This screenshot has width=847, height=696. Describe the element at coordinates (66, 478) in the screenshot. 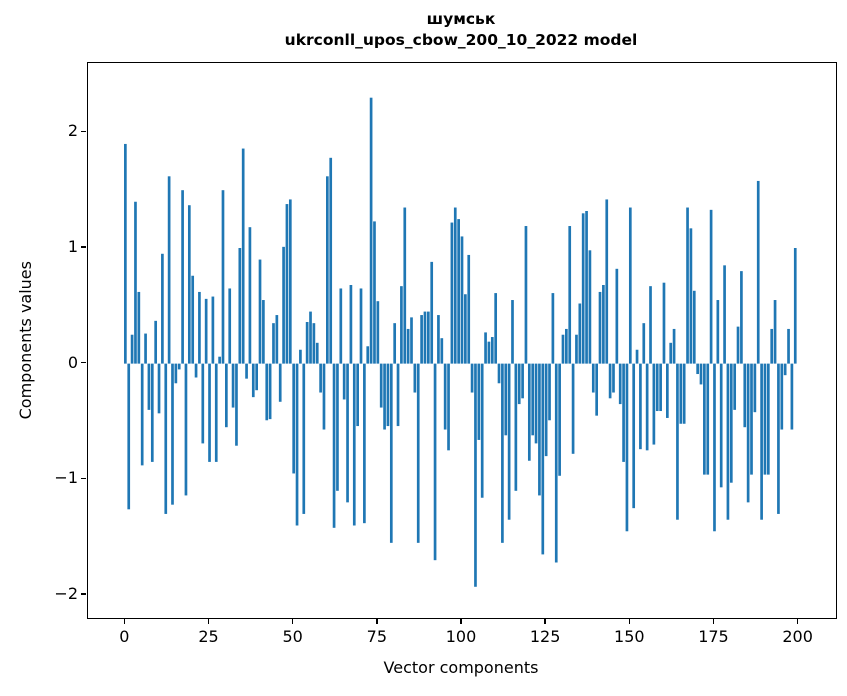

I see `y-tick-label: −1` at that location.